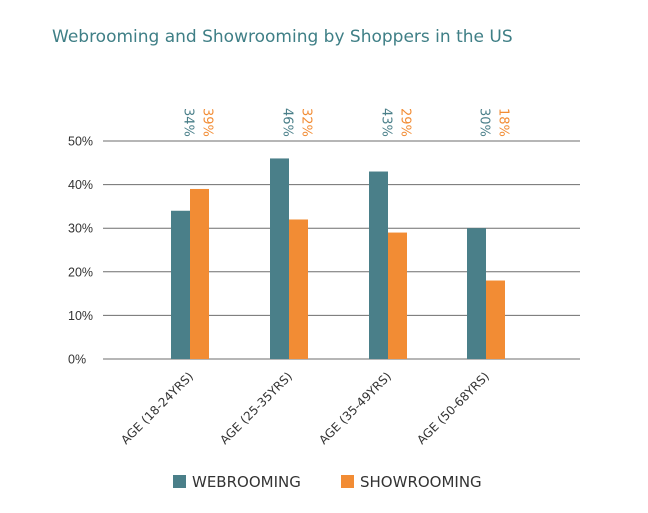  I want to click on data-label-webrooming-4: 30%, so click(484, 122).